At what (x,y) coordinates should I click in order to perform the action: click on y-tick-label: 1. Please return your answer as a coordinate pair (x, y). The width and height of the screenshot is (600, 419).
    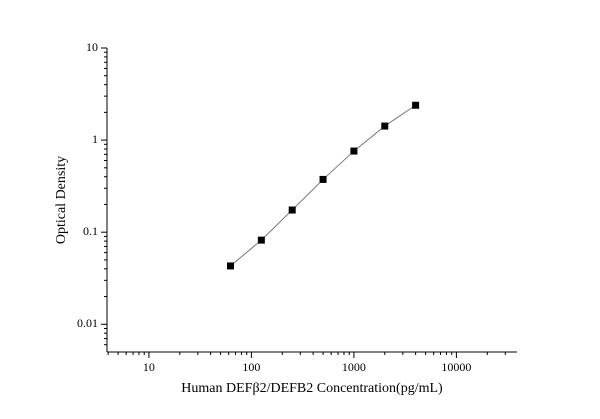
    Looking at the image, I should click on (95, 139).